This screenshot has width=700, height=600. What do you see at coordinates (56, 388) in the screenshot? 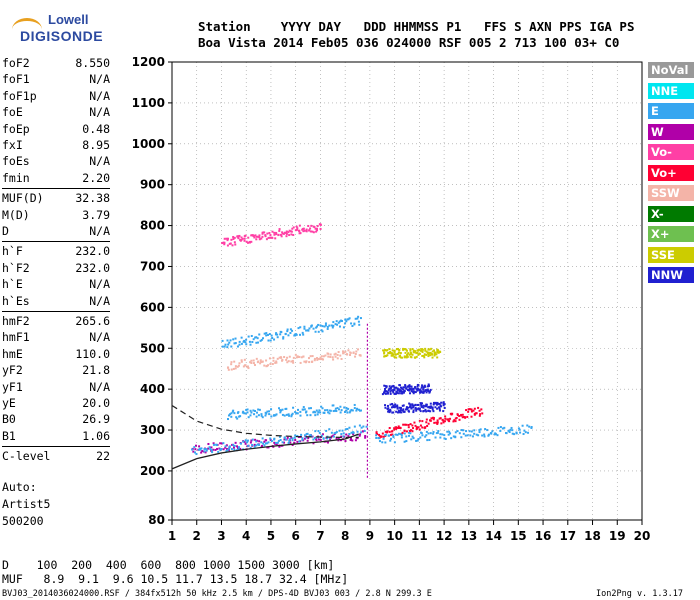
I see `param-row: yF1 N/A` at bounding box center [56, 388].